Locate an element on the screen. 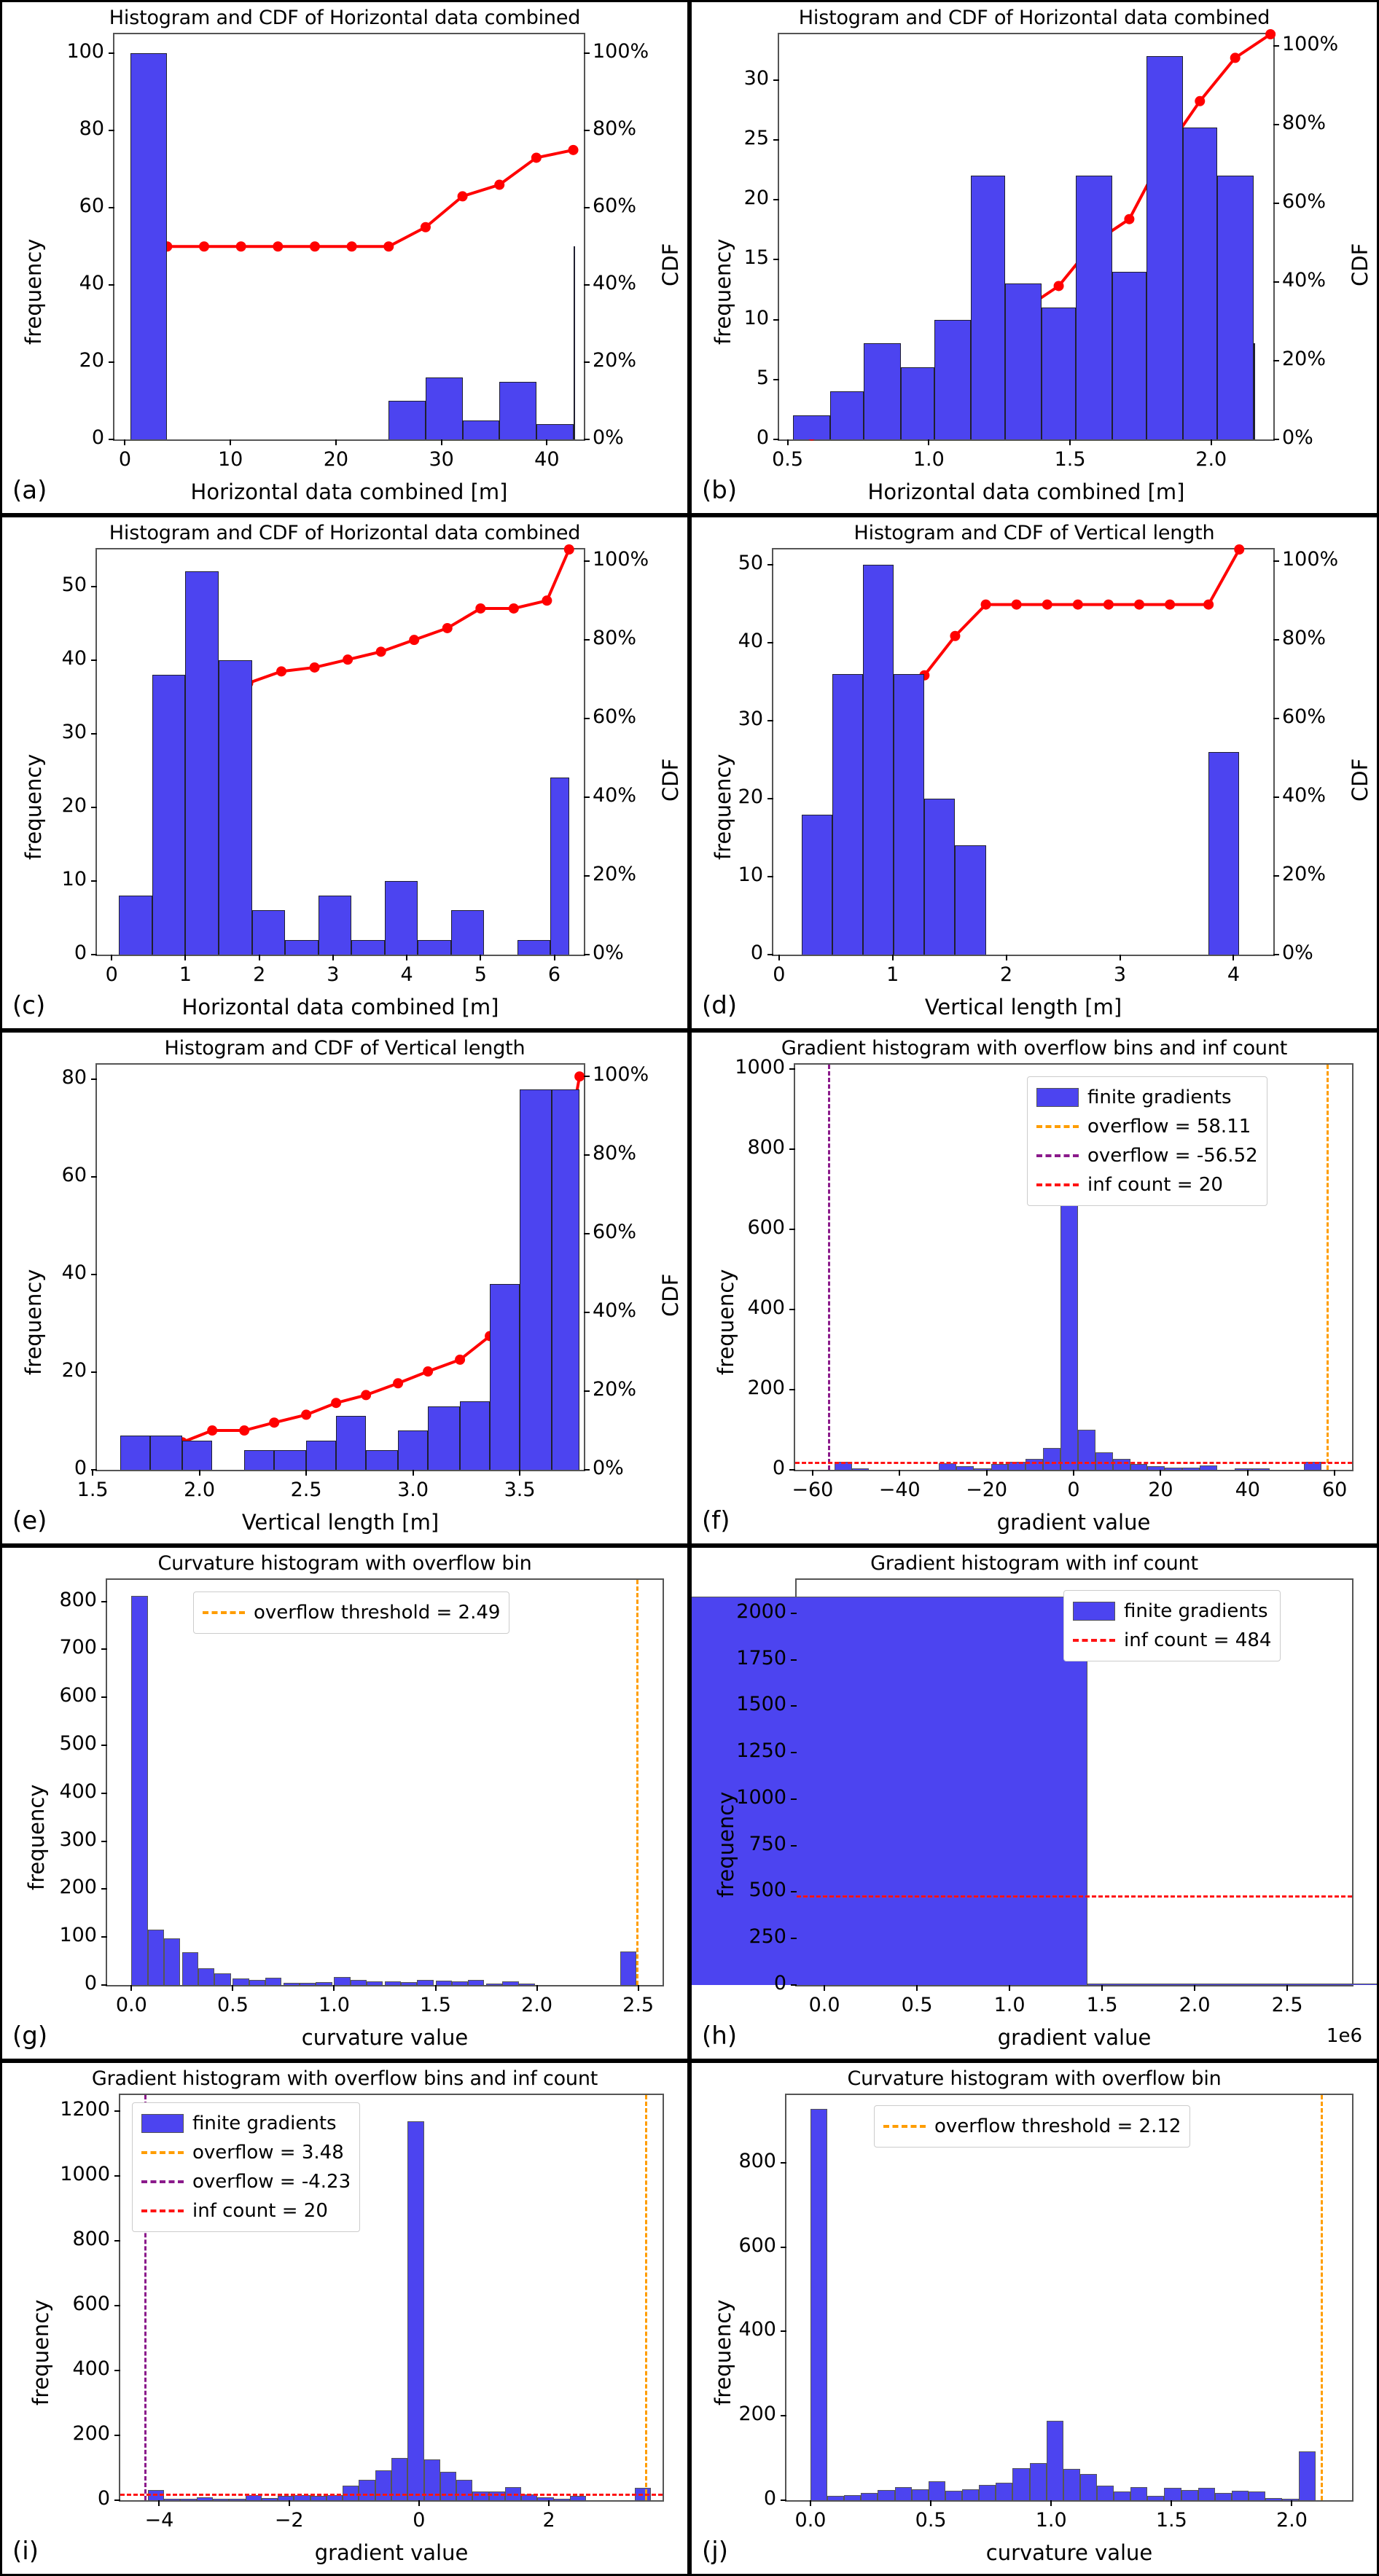 This screenshot has height=2576, width=1379. y2-tick-label: 100% is located at coordinates (621, 1075).